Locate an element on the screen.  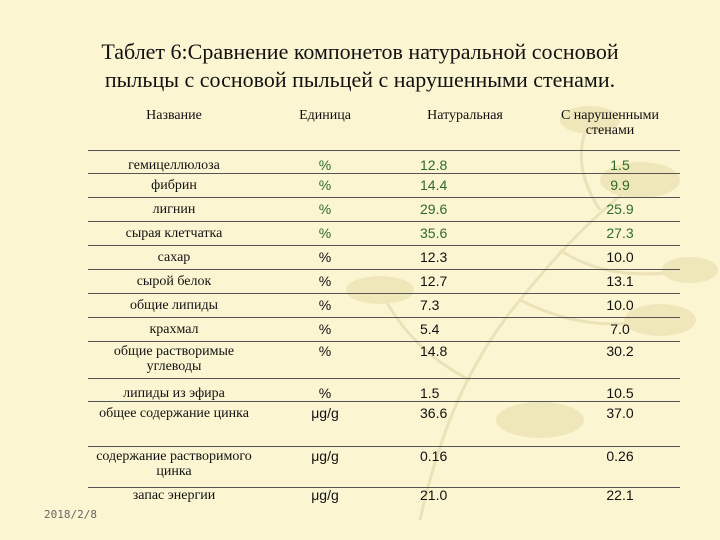
table-row: гемицеллюлоза % 12.8 1.5 is located at coordinates (384, 162).